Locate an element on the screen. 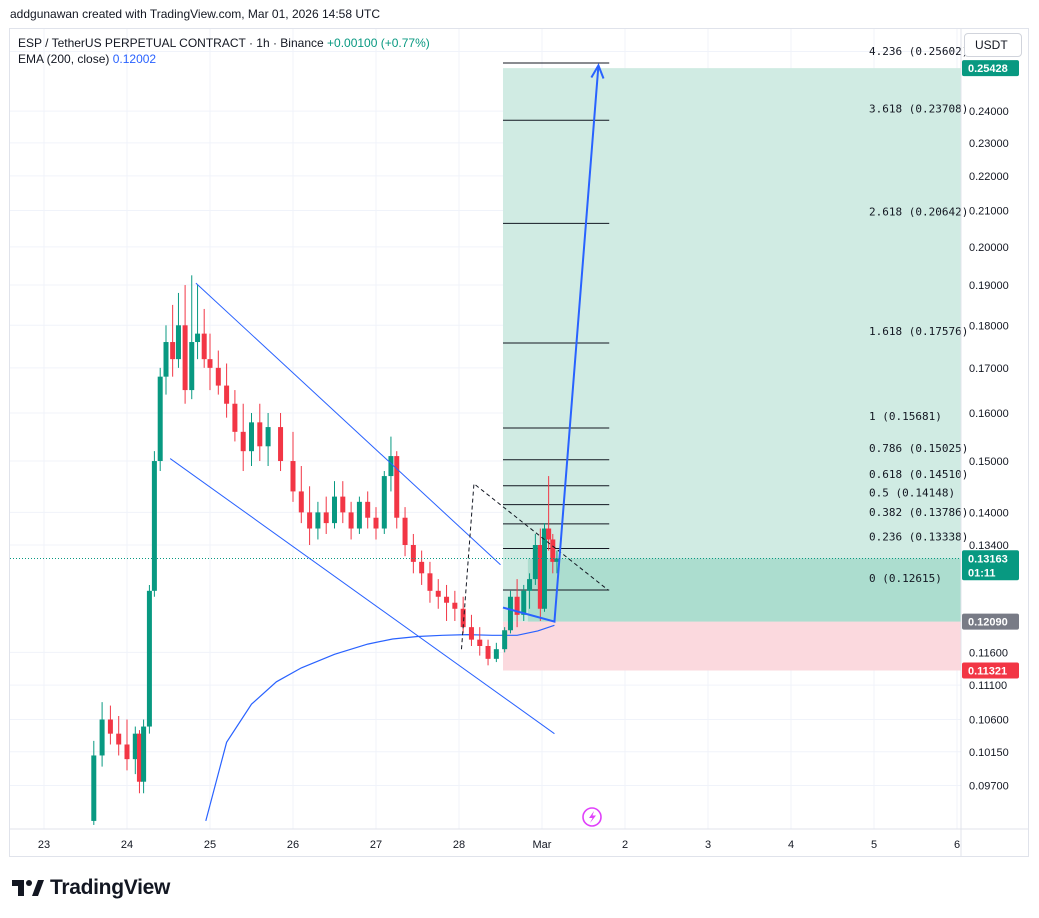 This screenshot has height=918, width=1039. x-tick-label: 23 is located at coordinates (44, 845).